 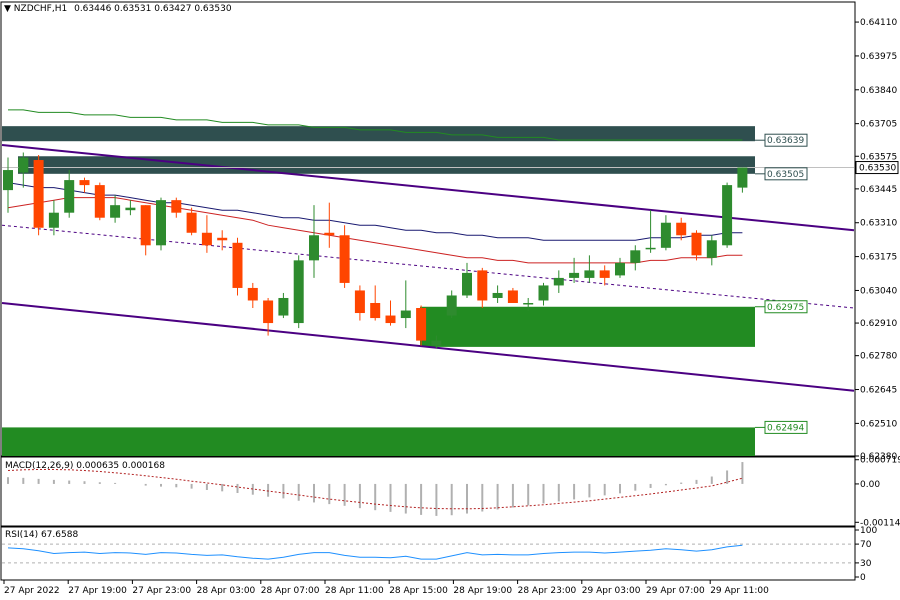 What do you see at coordinates (42, 535) in the screenshot?
I see `rsi-label: RSI(14) 67.6588` at bounding box center [42, 535].